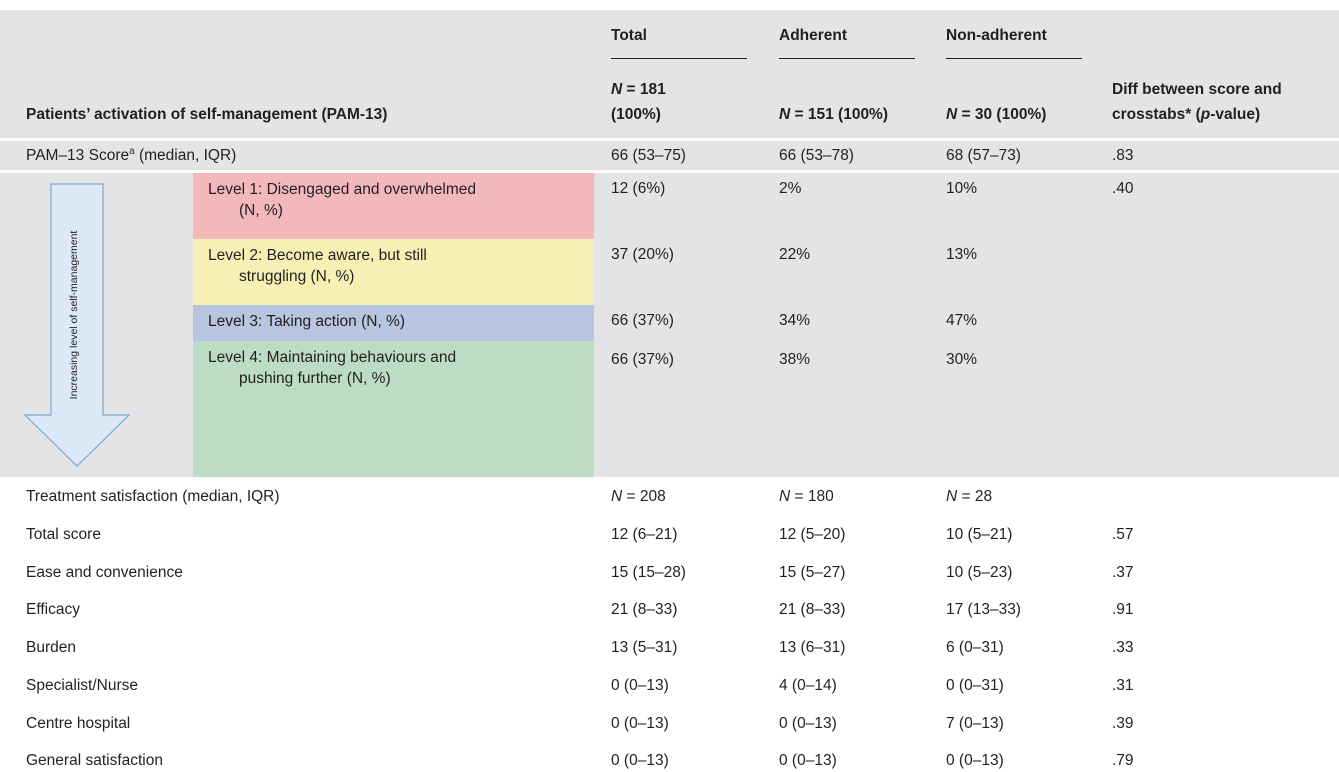 This screenshot has width=1339, height=772. I want to click on header-rule-total, so click(679, 58).